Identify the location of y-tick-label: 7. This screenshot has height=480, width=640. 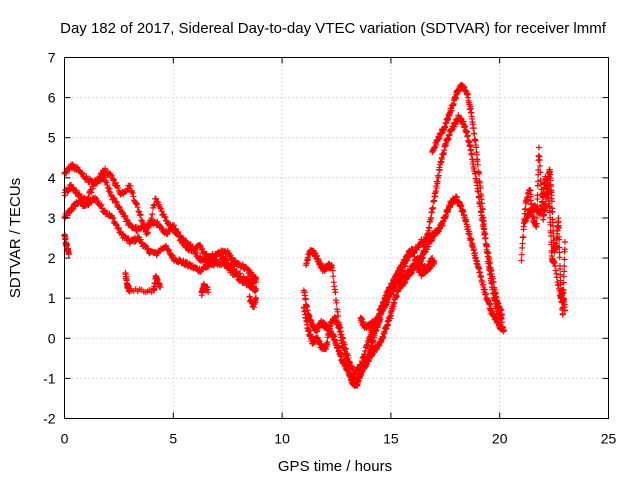
(52, 58).